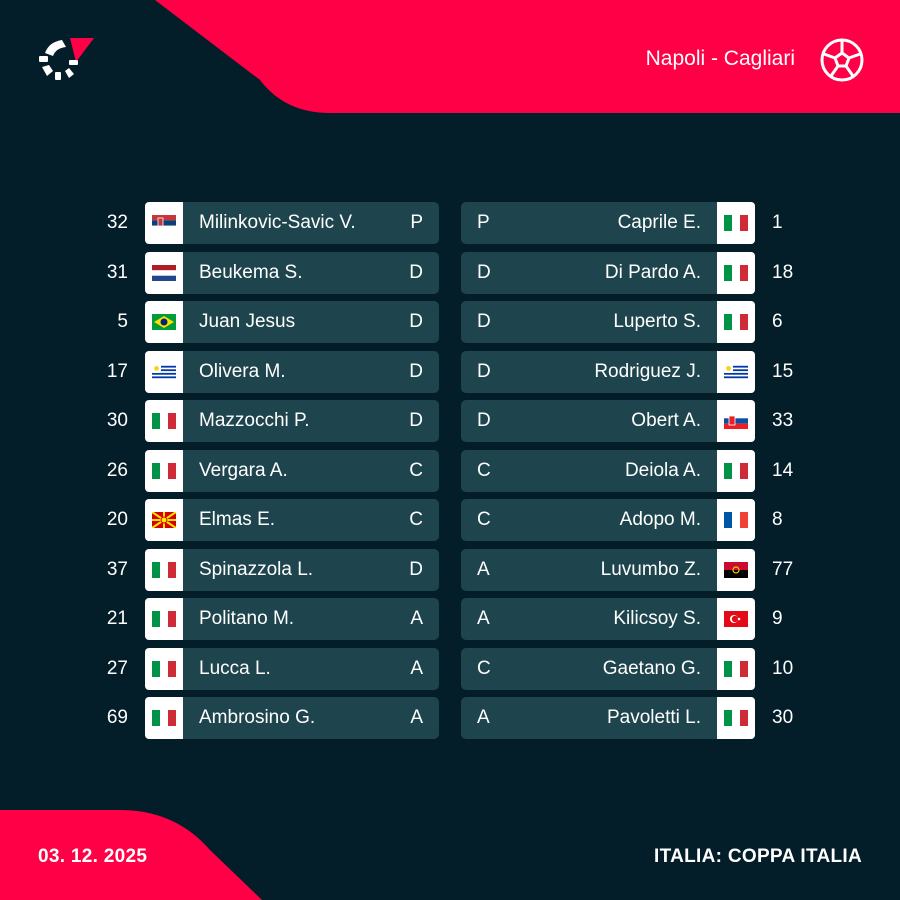 The height and width of the screenshot is (900, 900). What do you see at coordinates (589, 371) in the screenshot?
I see `player-box: D Rodriguez J.` at bounding box center [589, 371].